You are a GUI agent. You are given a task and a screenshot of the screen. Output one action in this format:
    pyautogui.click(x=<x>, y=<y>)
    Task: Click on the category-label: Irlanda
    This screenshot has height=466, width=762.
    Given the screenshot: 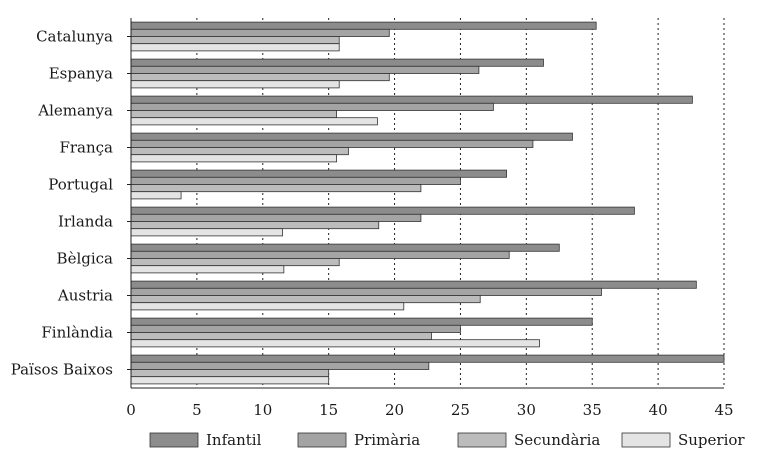 What is the action you would take?
    pyautogui.click(x=85, y=222)
    